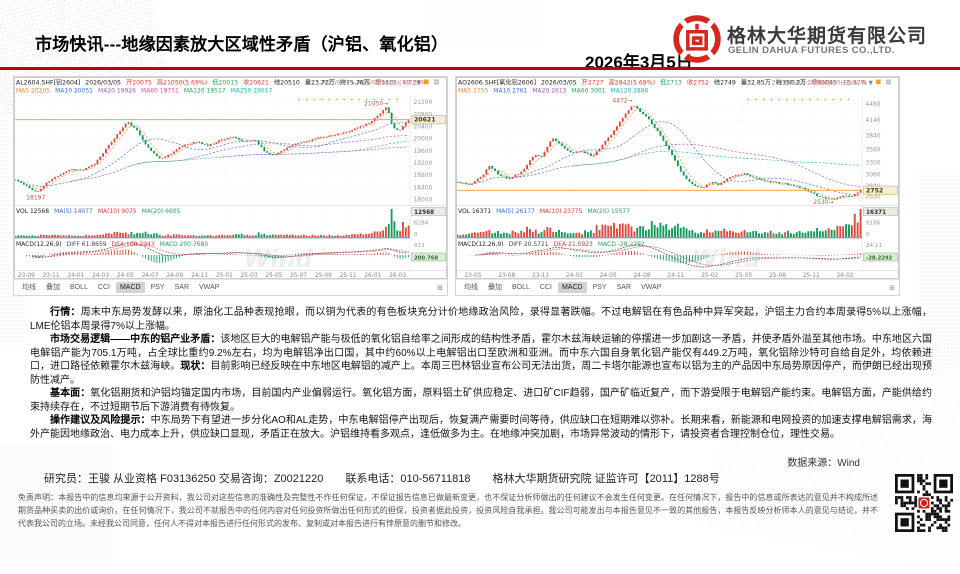 The width and height of the screenshot is (960, 574). Describe the element at coordinates (622, 101) in the screenshot. I see `svg-text: 4472→` at that location.